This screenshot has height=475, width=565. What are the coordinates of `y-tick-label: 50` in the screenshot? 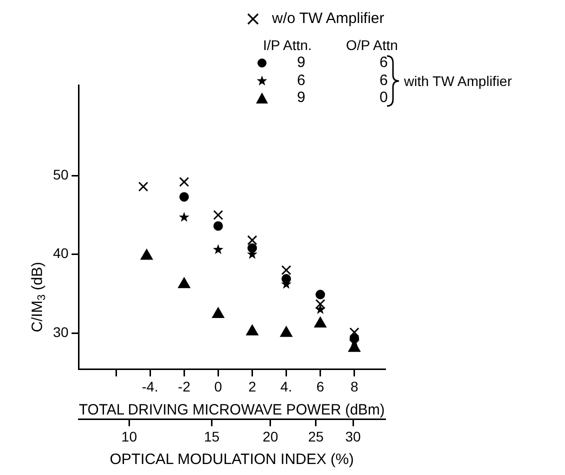 It's located at (60, 174).